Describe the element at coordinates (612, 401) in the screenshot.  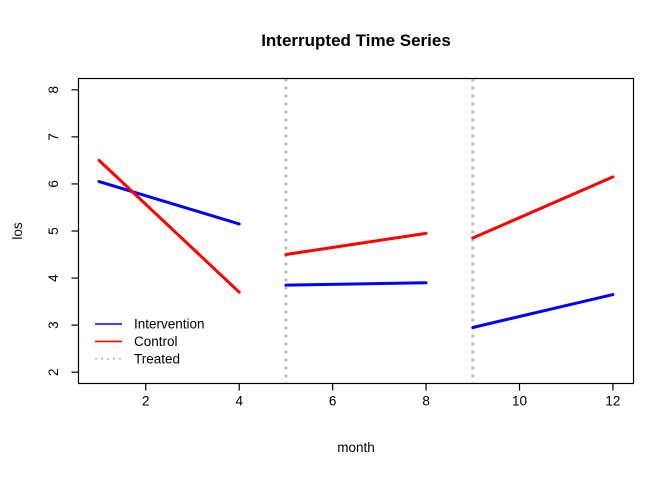
I see `x-tick-label: 12` at that location.